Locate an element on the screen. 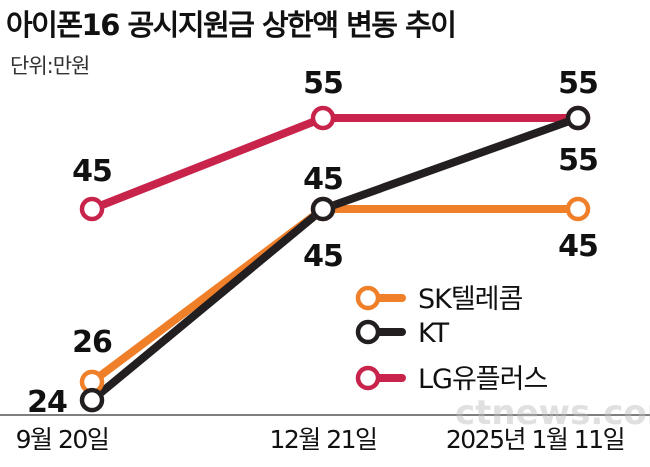  unit-label: 단위:만원 is located at coordinates (50, 66).